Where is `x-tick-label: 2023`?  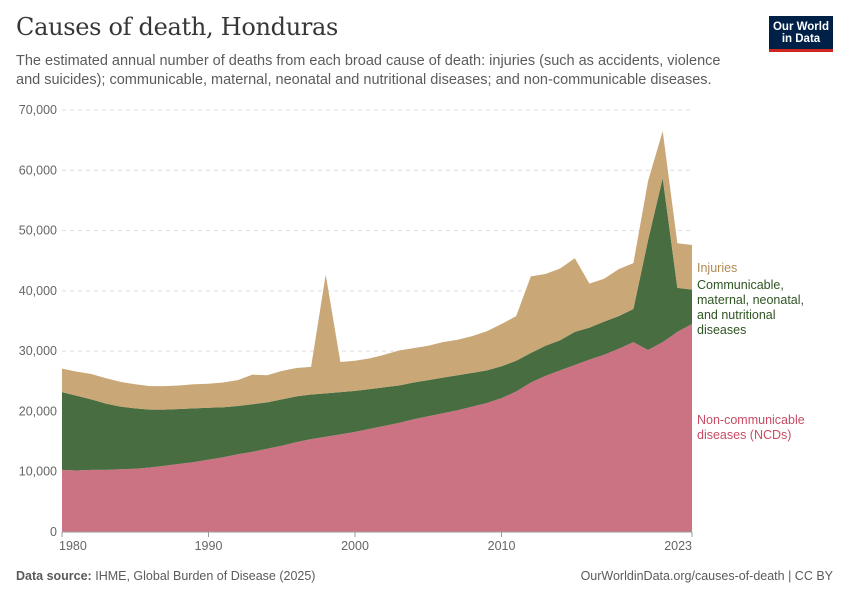 x-tick-label: 2023 is located at coordinates (678, 546).